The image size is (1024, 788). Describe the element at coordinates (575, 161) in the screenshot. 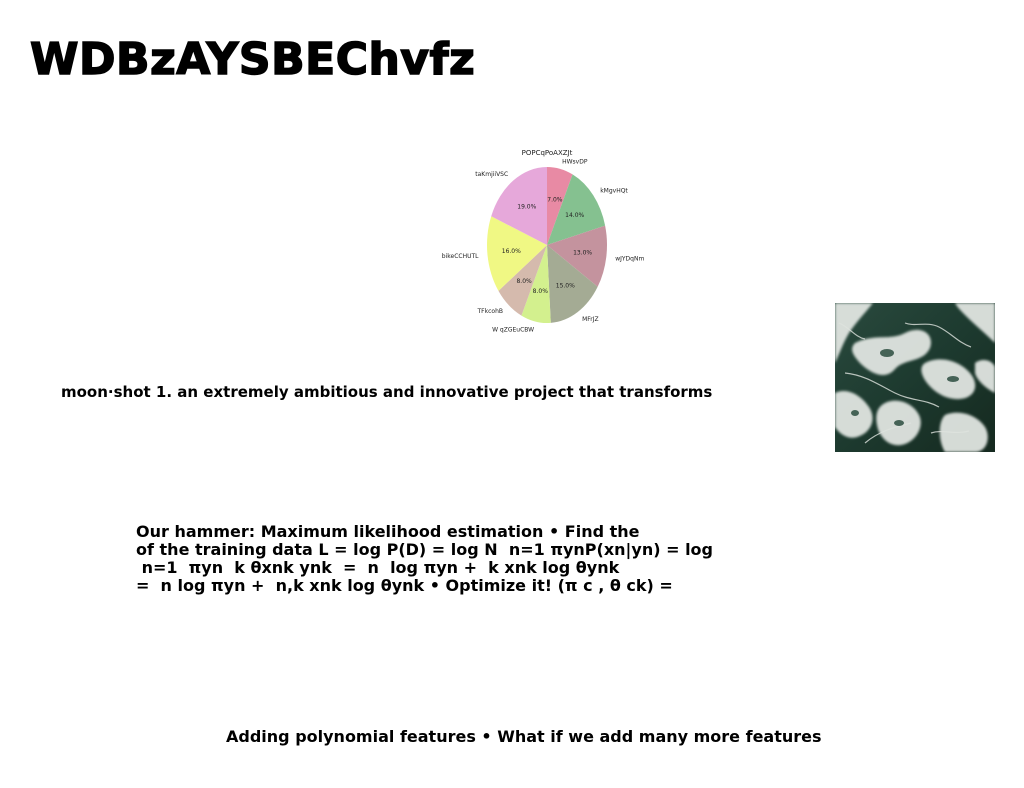

I see `pie-category-label: HWsvDP` at that location.